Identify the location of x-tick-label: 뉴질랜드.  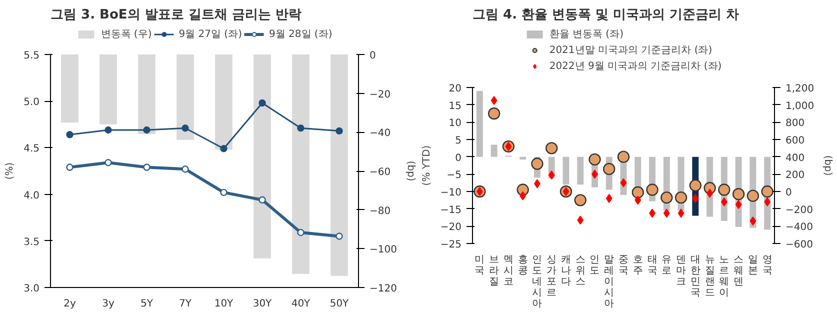
(709, 276).